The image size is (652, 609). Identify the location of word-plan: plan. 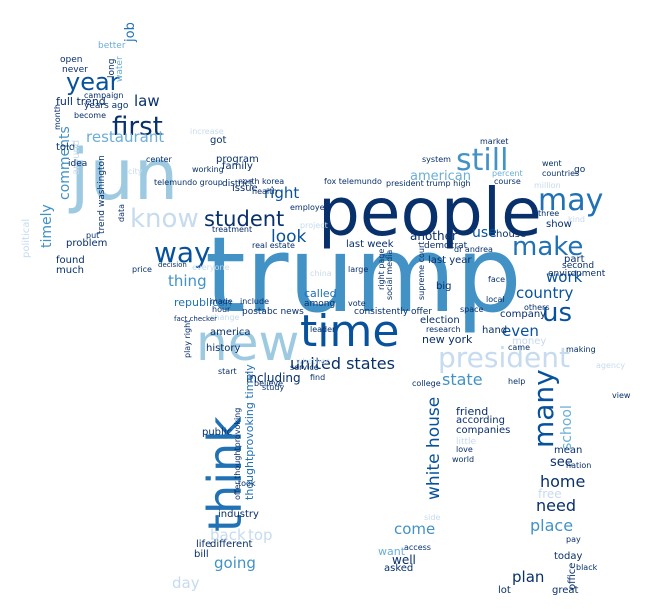
(528, 577).